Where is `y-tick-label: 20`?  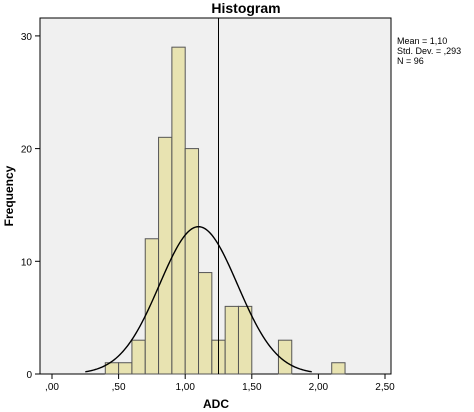
y-tick-label: 20 is located at coordinates (27, 150).